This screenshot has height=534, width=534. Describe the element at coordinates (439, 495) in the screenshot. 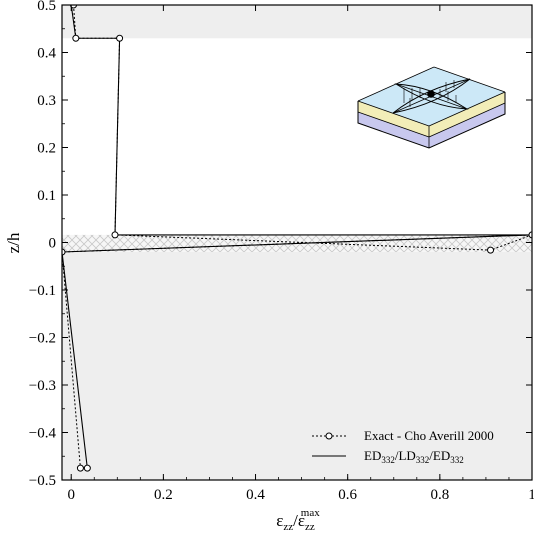

I see `x-tick-label: 0.8` at that location.